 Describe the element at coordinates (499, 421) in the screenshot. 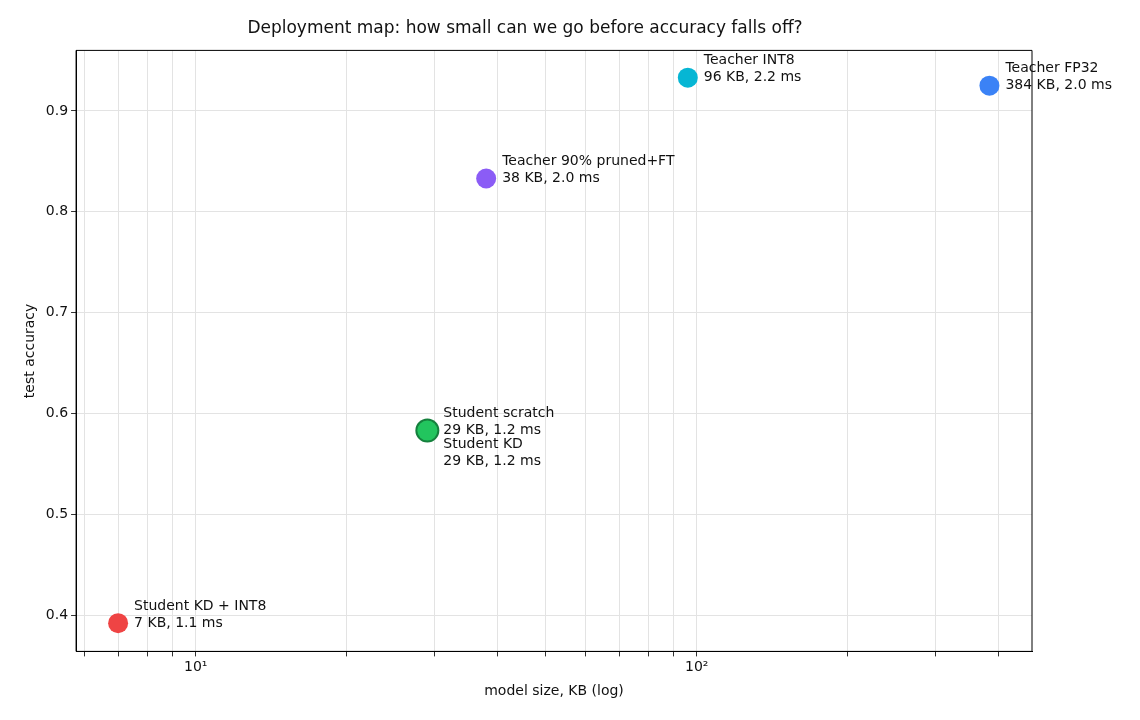

I see `annotation: Student scratch 29 KB, 1.2 ms` at that location.